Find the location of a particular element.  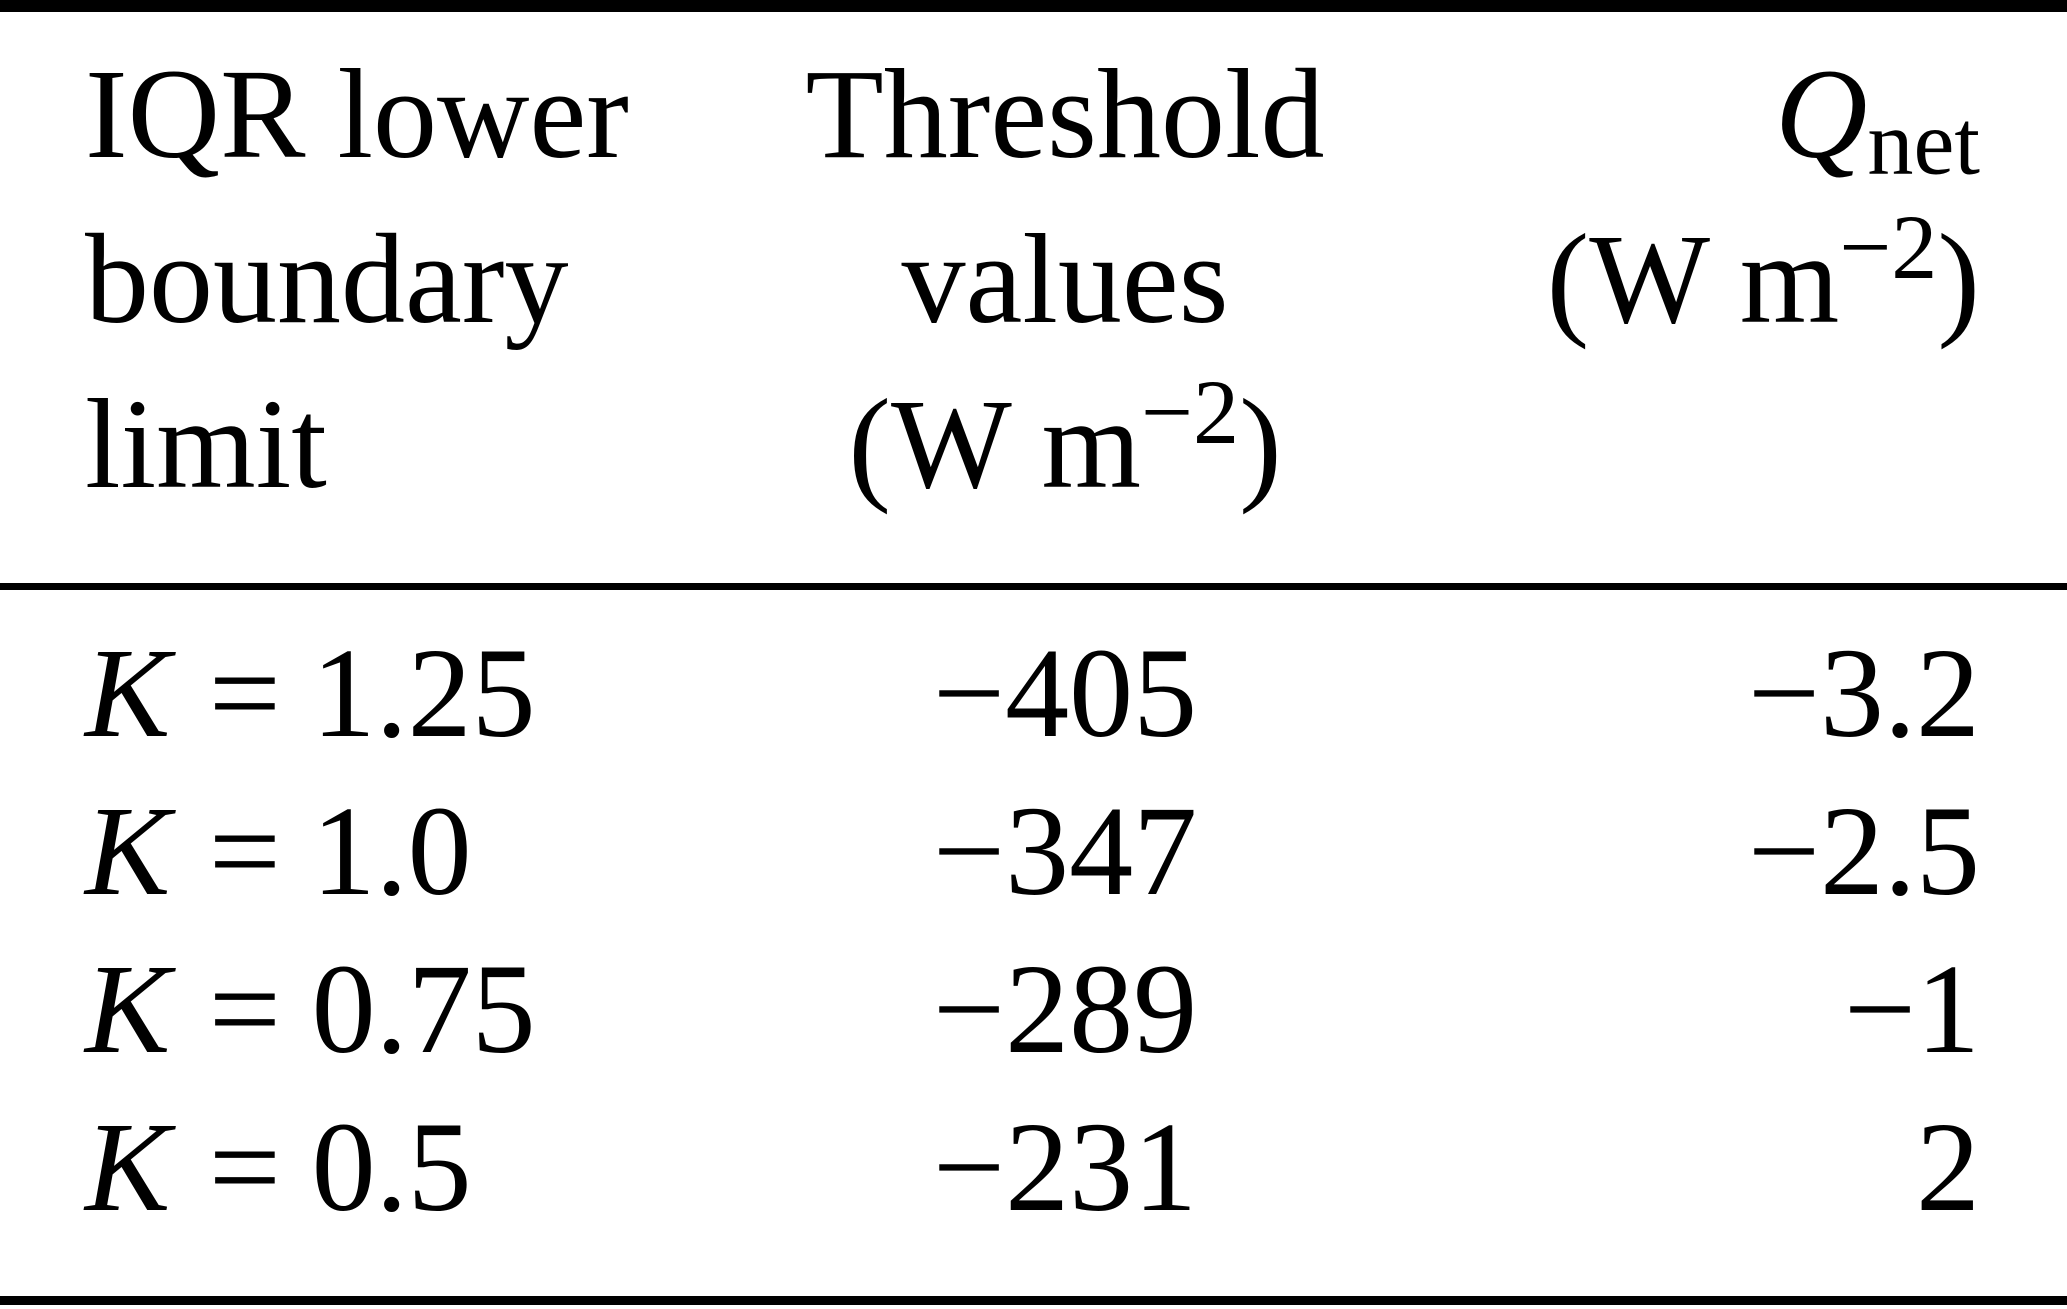

k-value: 1.25 is located at coordinates (423, 693).